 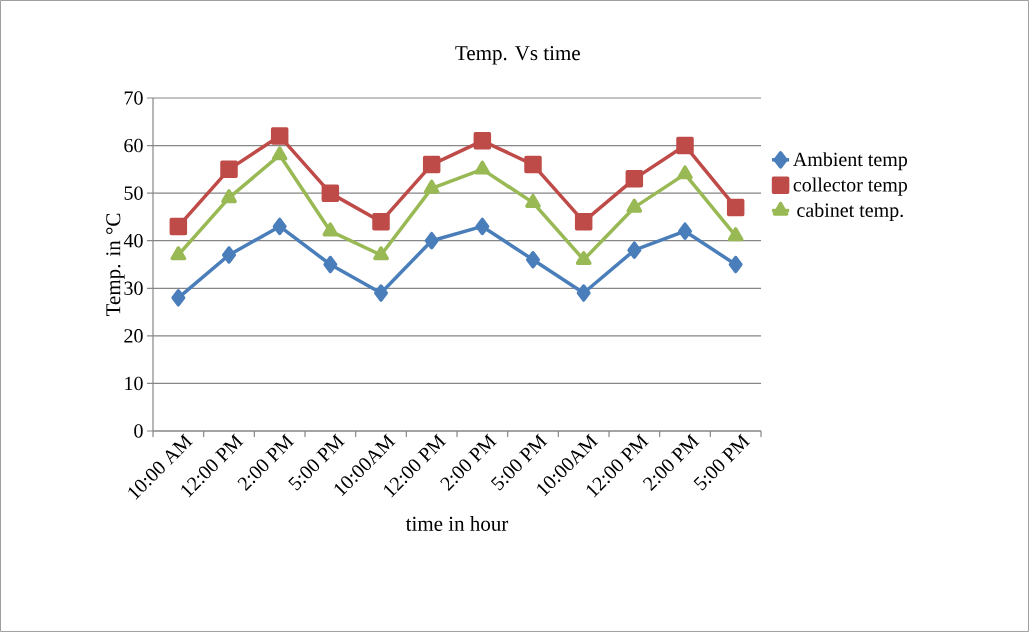 I want to click on y-tick-label: 70, so click(x=133, y=98).